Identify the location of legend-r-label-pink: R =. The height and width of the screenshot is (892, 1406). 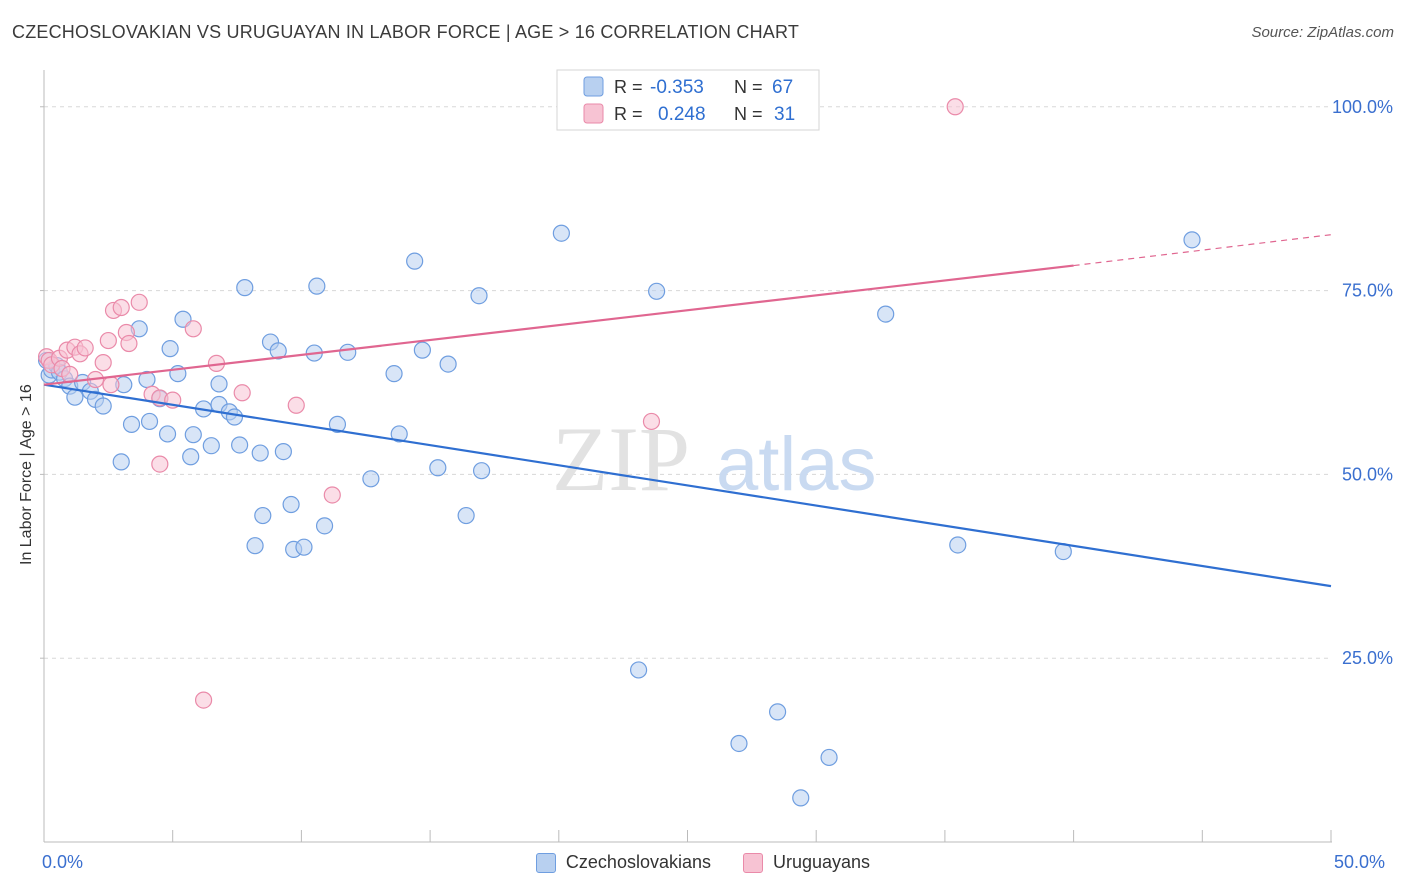
(628, 114).